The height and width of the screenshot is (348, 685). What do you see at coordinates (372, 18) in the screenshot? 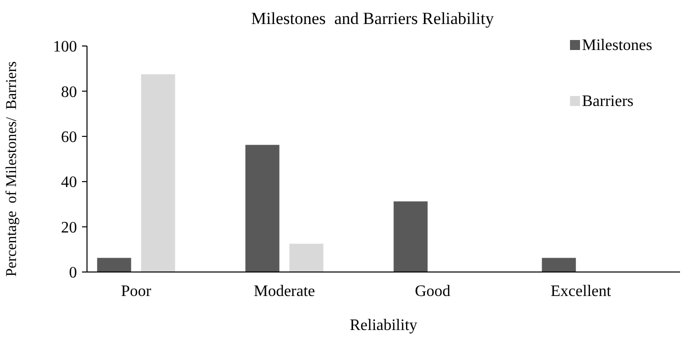
I see `chart-title: Milestones and Barriers Reliability` at bounding box center [372, 18].